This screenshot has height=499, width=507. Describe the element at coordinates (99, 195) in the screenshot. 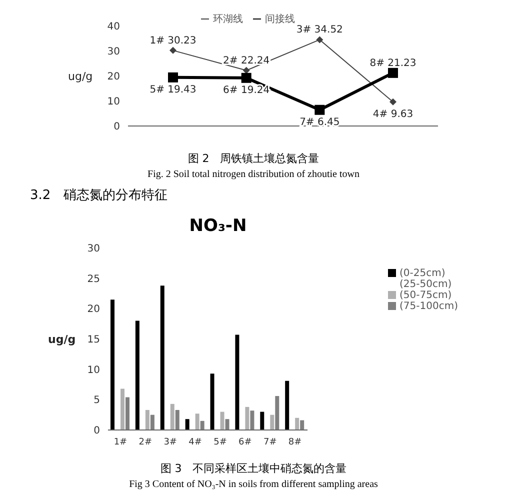

I see `text: 3.2 硝态氮的分布特征` at that location.